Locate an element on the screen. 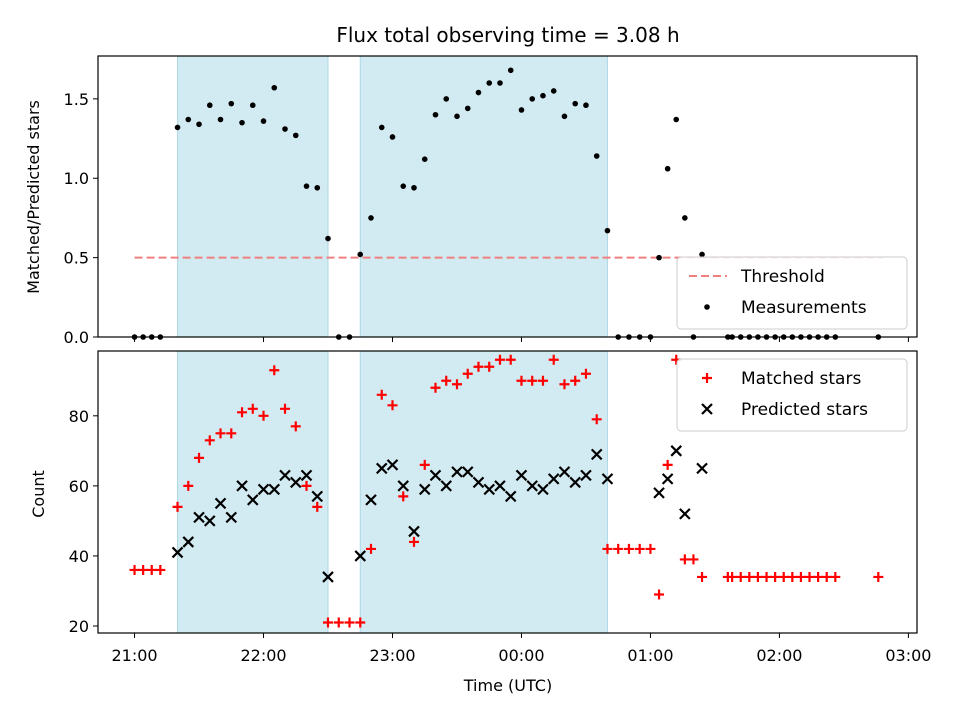  chart-title: Flux total observing time = 3.08 h is located at coordinates (507, 35).